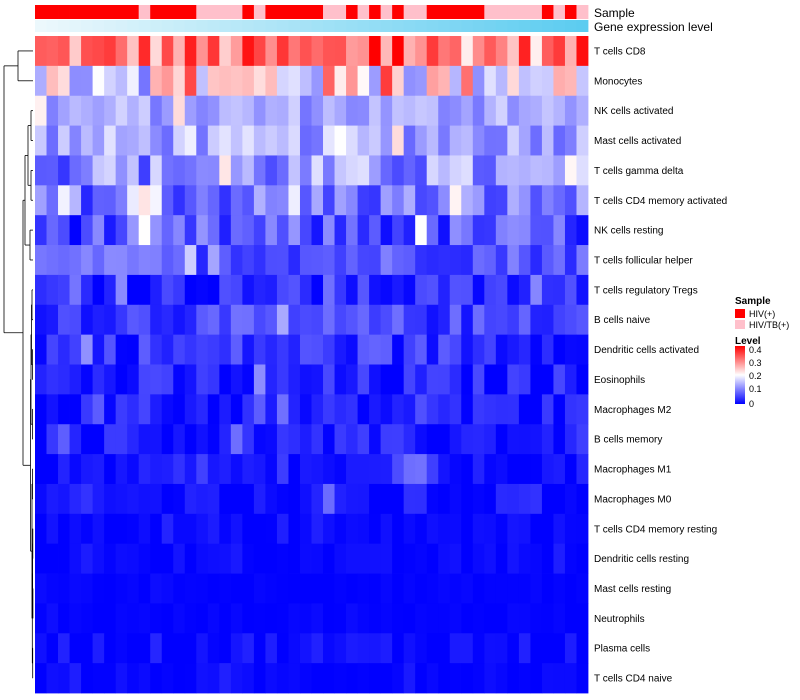  Describe the element at coordinates (639, 171) in the screenshot. I see `row-label: T cells gamma delta` at that location.